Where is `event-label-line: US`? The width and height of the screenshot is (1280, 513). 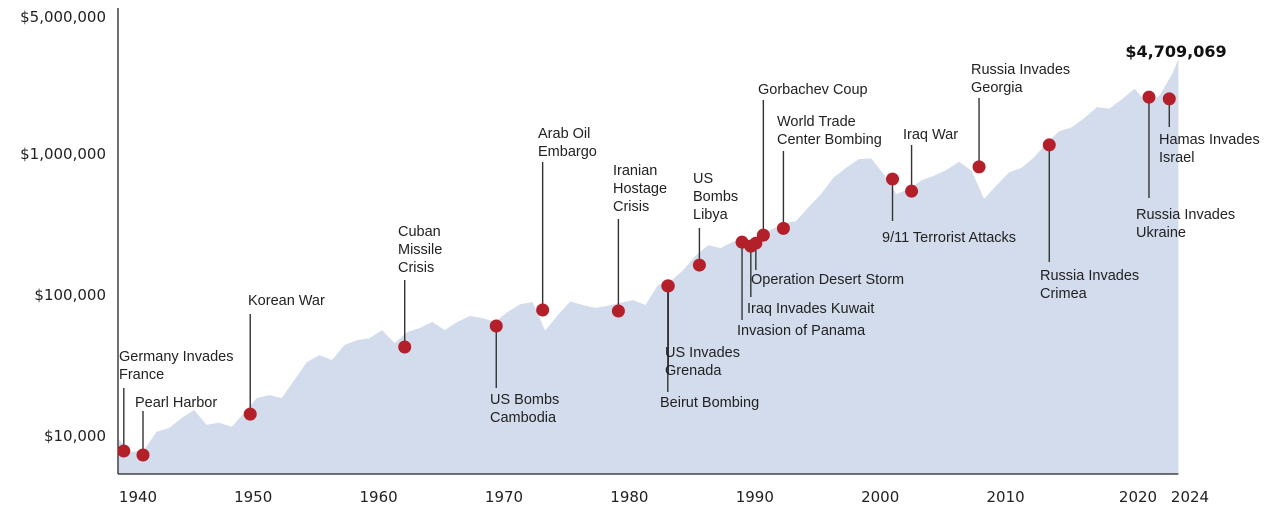
event-label-line: US is located at coordinates (703, 179).